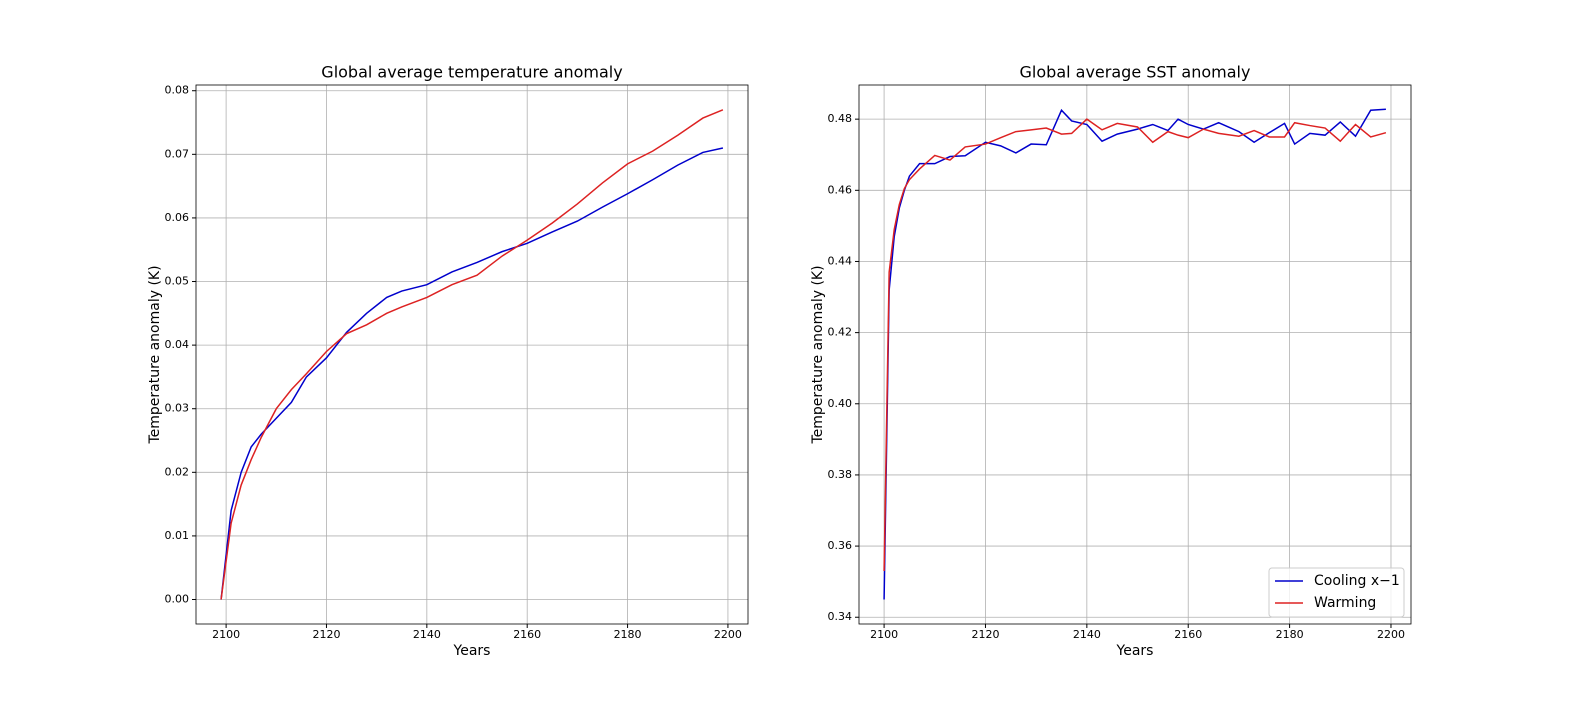  Describe the element at coordinates (840, 403) in the screenshot. I see `y-tick-label: 0.40` at that location.